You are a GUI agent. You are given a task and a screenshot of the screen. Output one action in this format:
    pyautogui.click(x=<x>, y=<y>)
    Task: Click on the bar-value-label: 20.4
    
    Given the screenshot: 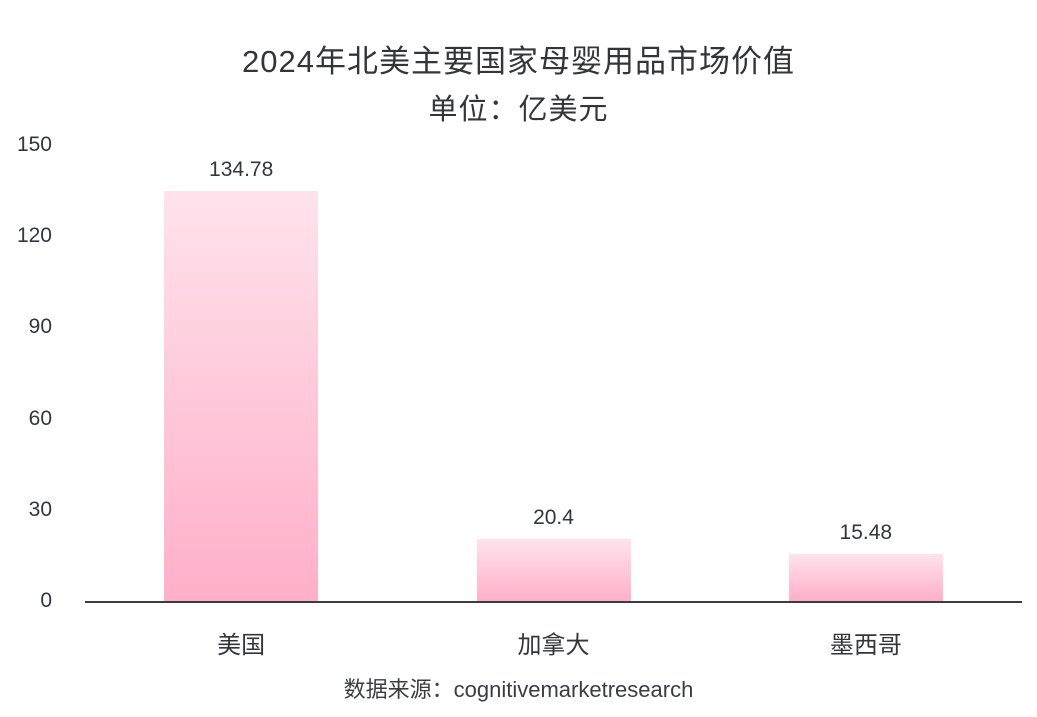 What is the action you would take?
    pyautogui.click(x=553, y=517)
    